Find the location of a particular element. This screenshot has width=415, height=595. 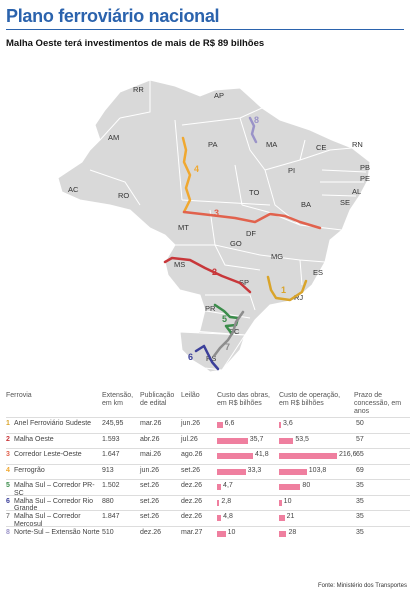

state-label: AC is located at coordinates (73, 189).